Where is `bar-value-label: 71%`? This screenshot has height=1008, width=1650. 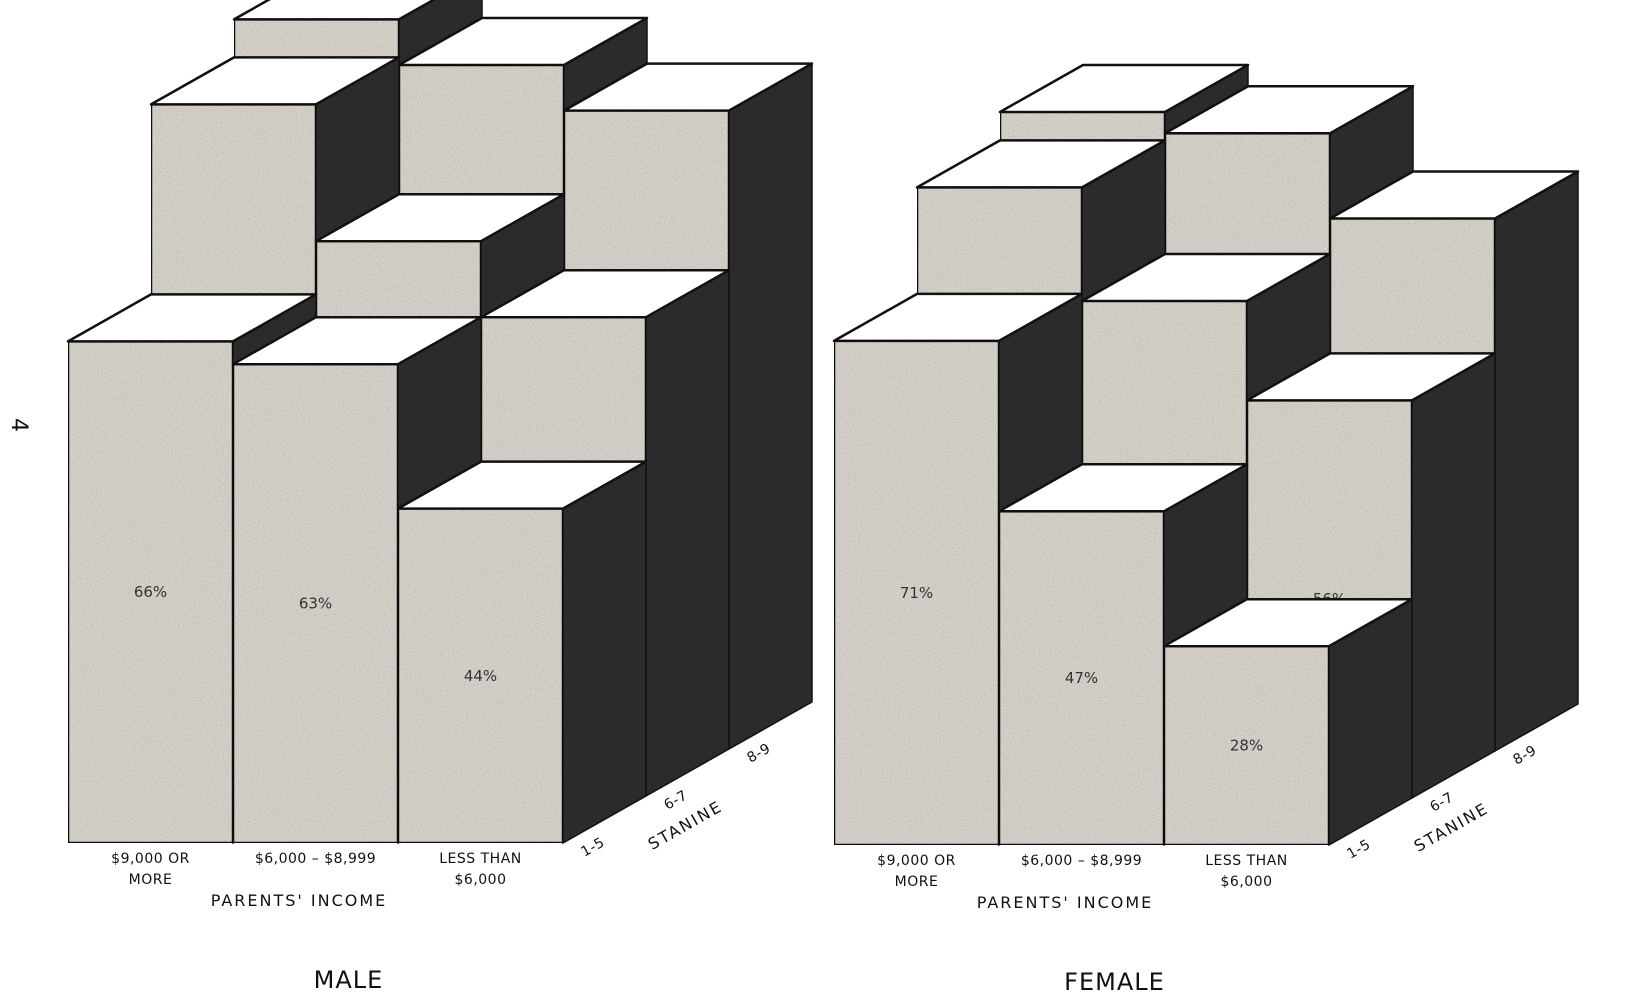 bar-value-label: 71% is located at coordinates (916, 593).